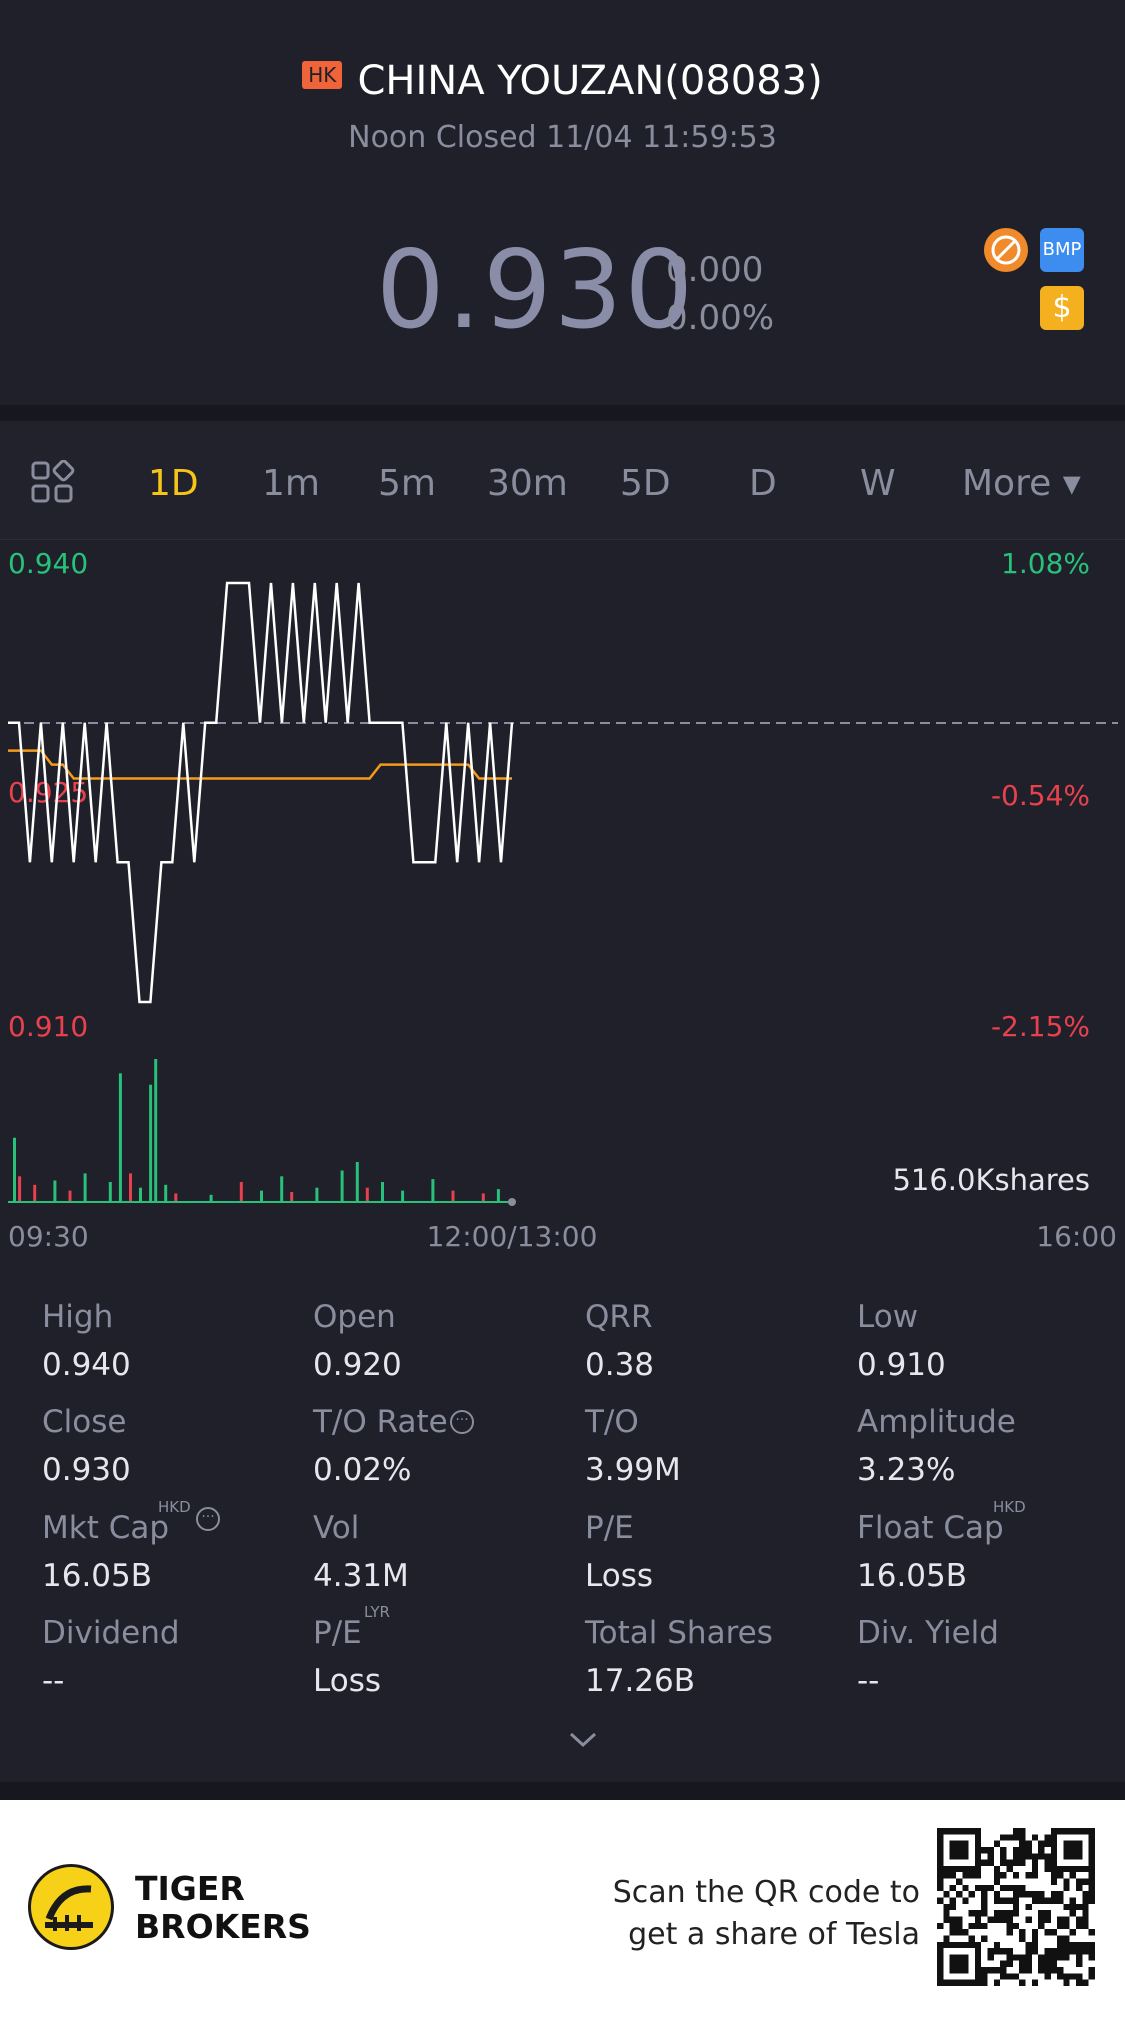 This screenshot has width=1125, height=2018. What do you see at coordinates (260, 1131) in the screenshot?
I see `volume-bars` at bounding box center [260, 1131].